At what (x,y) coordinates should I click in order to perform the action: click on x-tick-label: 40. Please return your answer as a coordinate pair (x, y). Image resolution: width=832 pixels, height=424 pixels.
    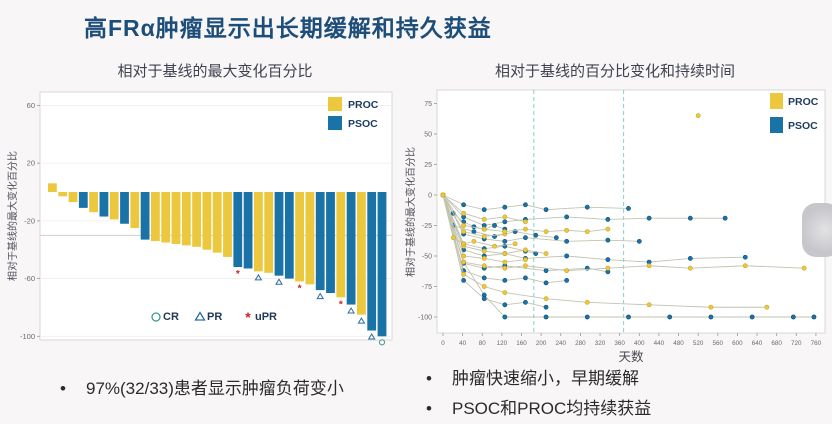
    Looking at the image, I should click on (463, 343).